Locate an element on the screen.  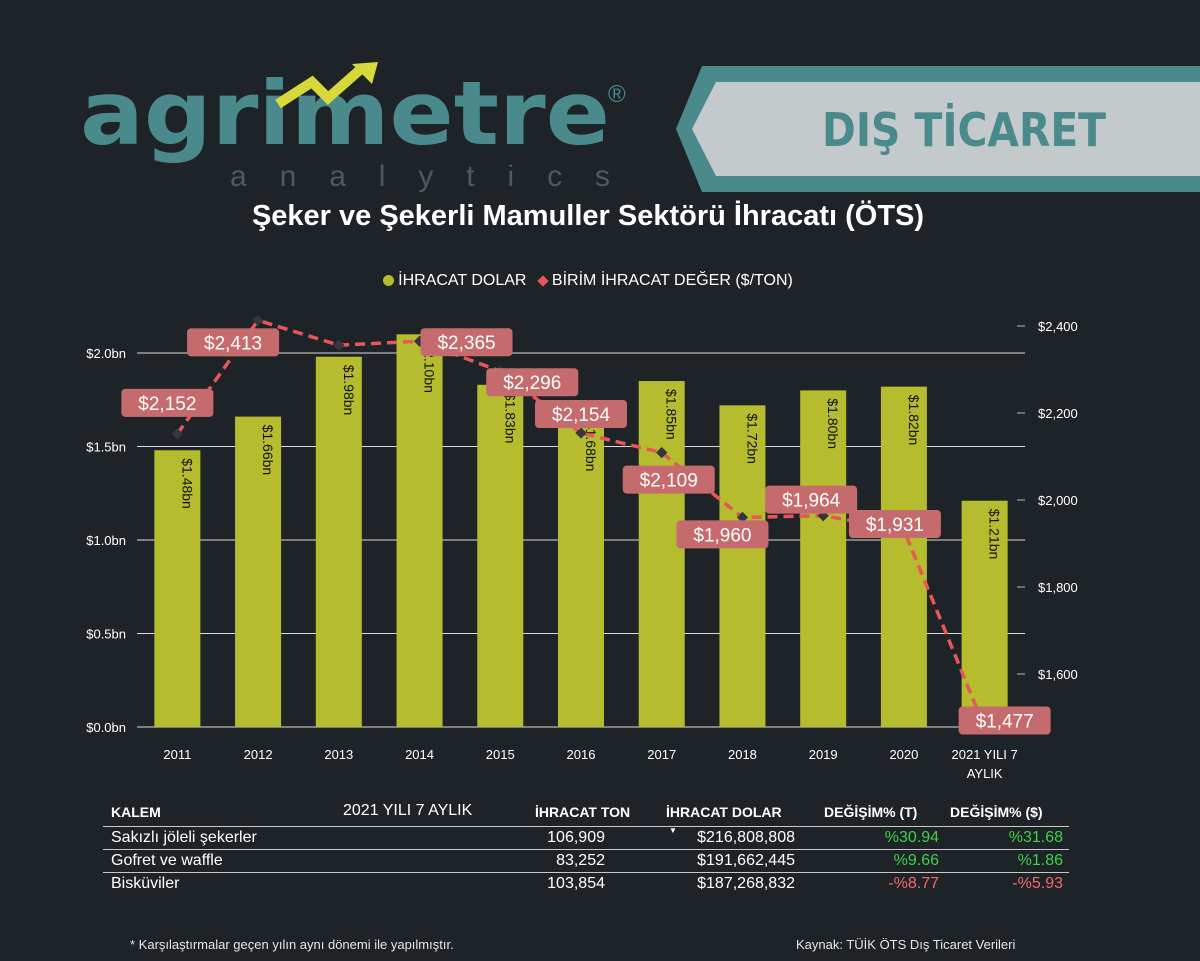
line-value-label: $2,154 is located at coordinates (581, 415).